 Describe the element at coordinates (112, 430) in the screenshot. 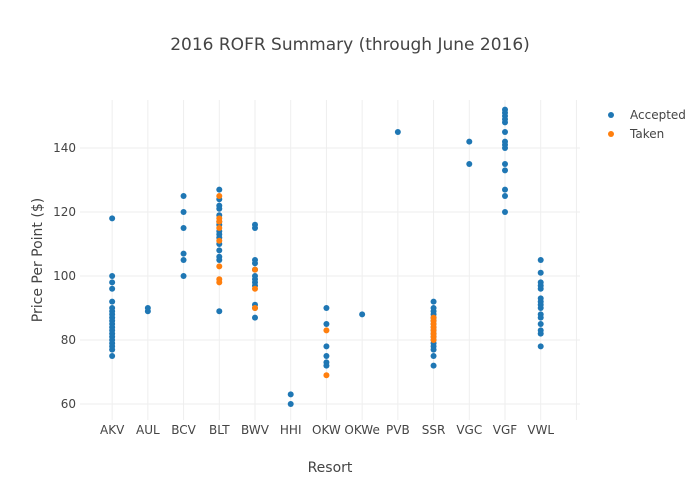

I see `x-tick-label: AKV` at that location.